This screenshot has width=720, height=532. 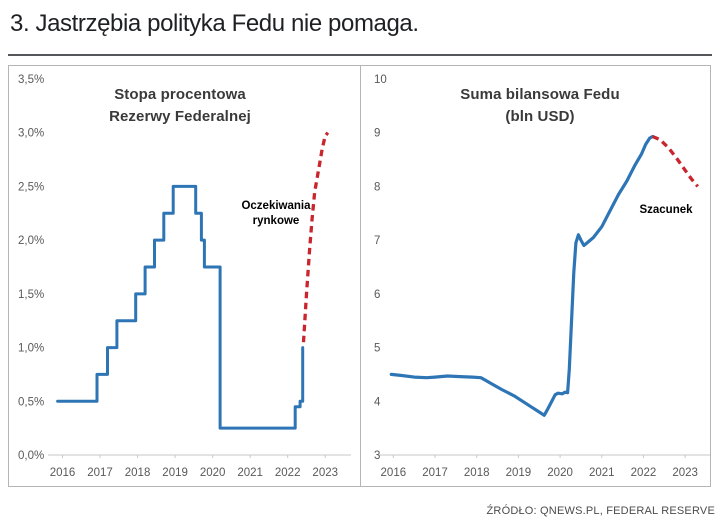 I want to click on right-chart-annotation: Szacunek, so click(x=663, y=210).